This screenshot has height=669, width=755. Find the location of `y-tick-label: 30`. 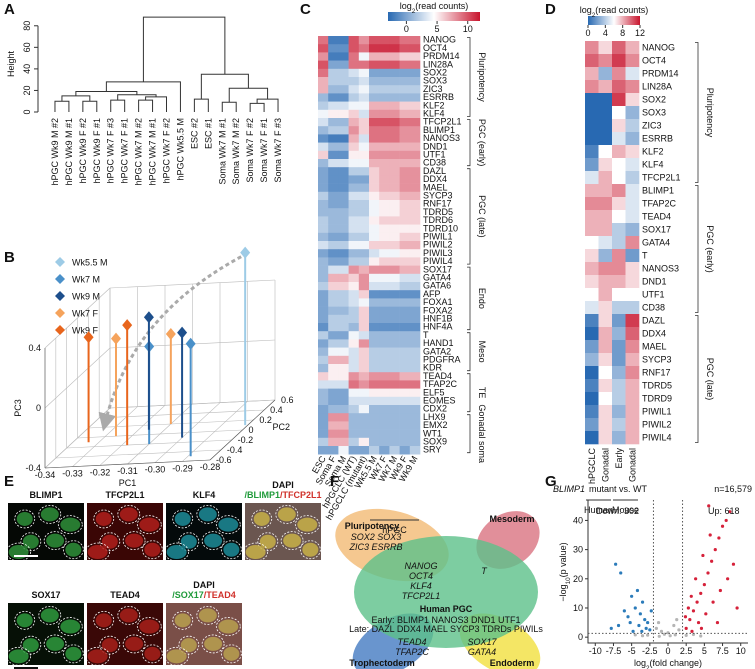

y-tick-label: 30 is located at coordinates (578, 550).